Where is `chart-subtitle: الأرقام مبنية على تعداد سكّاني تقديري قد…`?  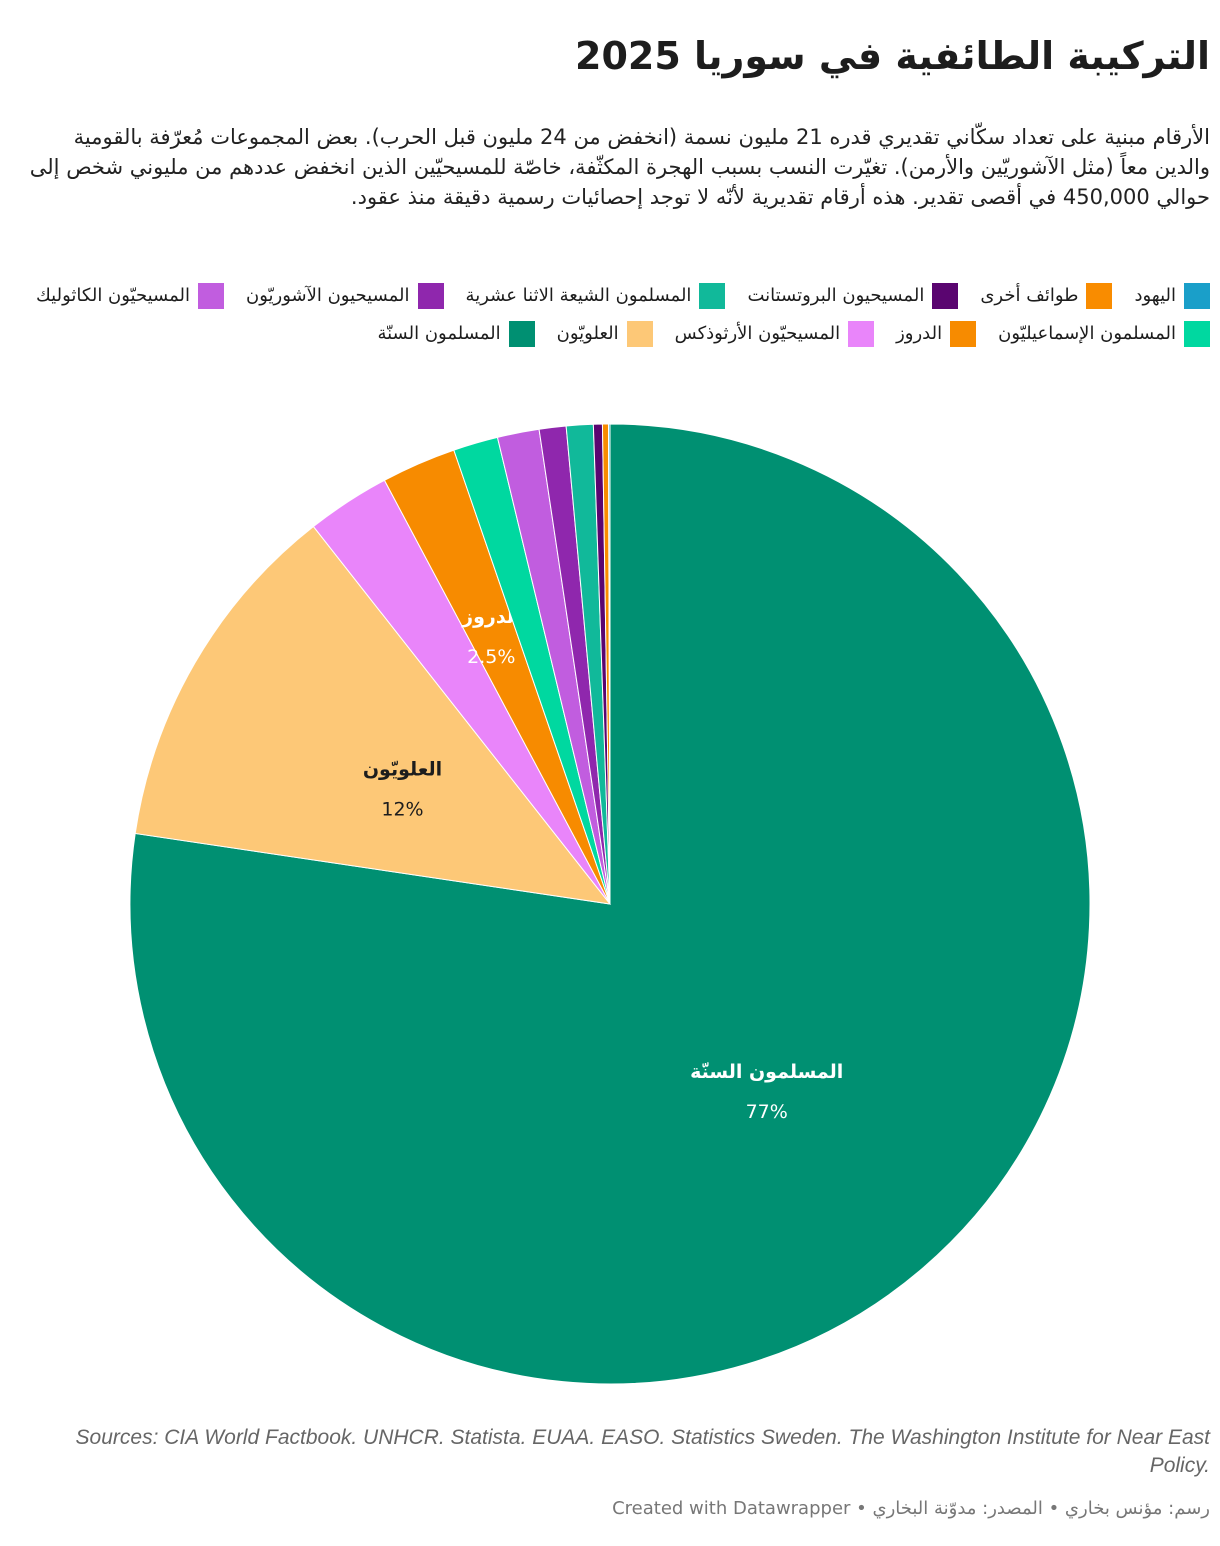 chart-subtitle: الأرقام مبنية على تعداد سكّاني تقديري قد… is located at coordinates (619, 167).